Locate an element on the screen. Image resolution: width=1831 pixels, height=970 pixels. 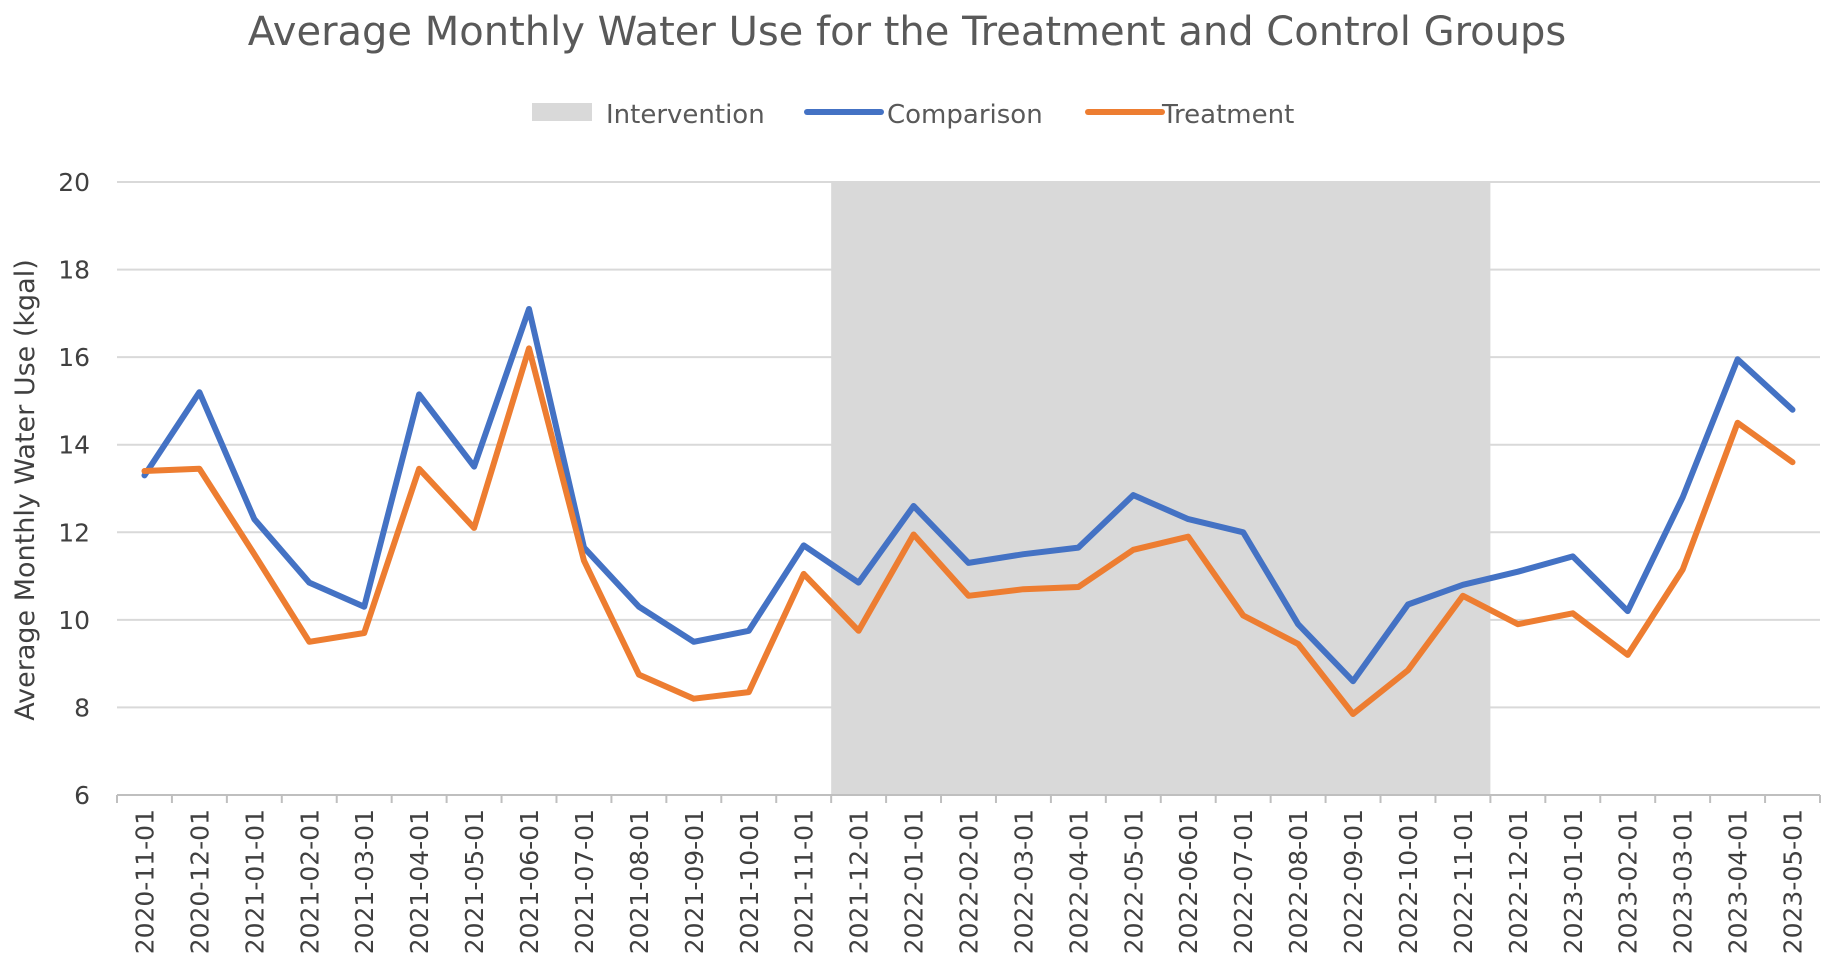
y-tick-label: 8 is located at coordinates (82, 707).